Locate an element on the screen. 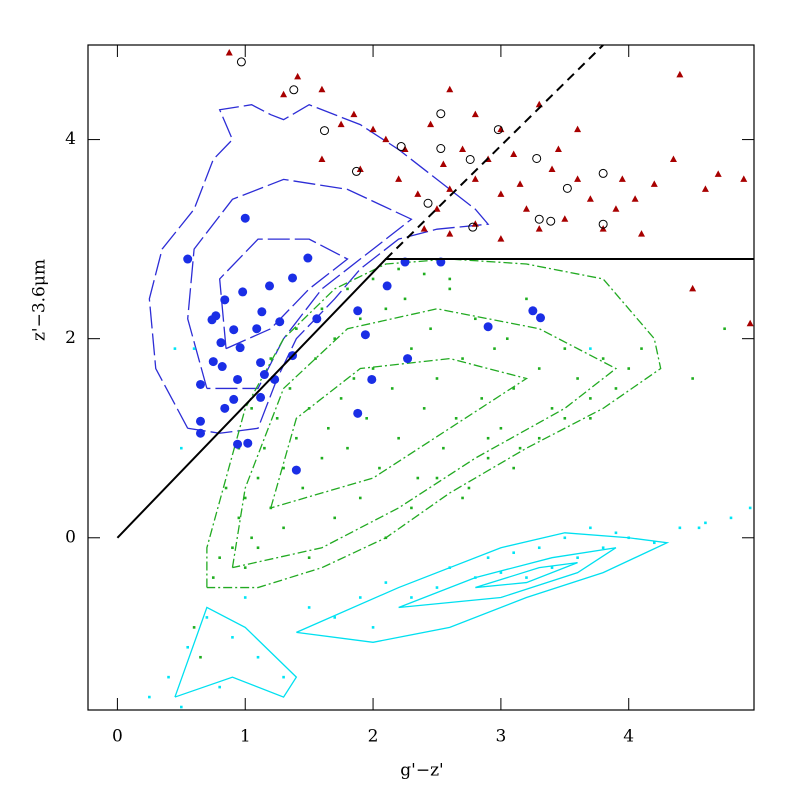 The image size is (797, 797). x-axis-label: g'−z' is located at coordinates (421, 771).